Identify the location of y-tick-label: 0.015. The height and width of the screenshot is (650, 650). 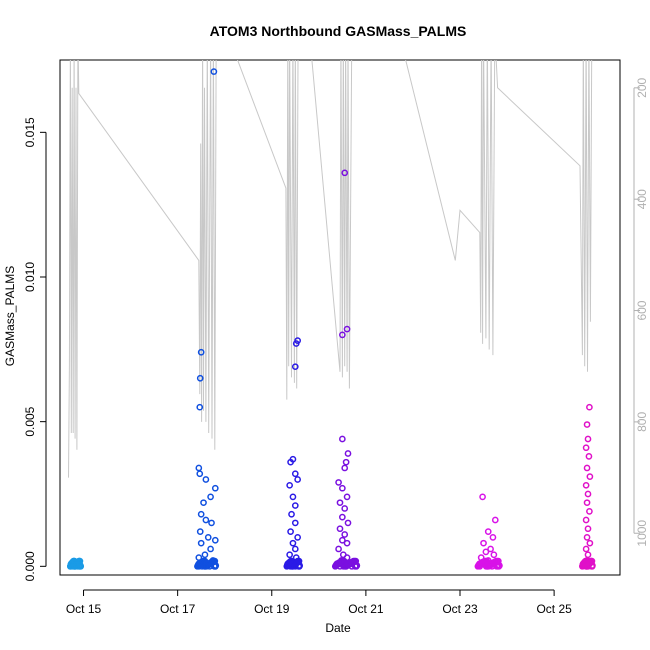
(30, 132).